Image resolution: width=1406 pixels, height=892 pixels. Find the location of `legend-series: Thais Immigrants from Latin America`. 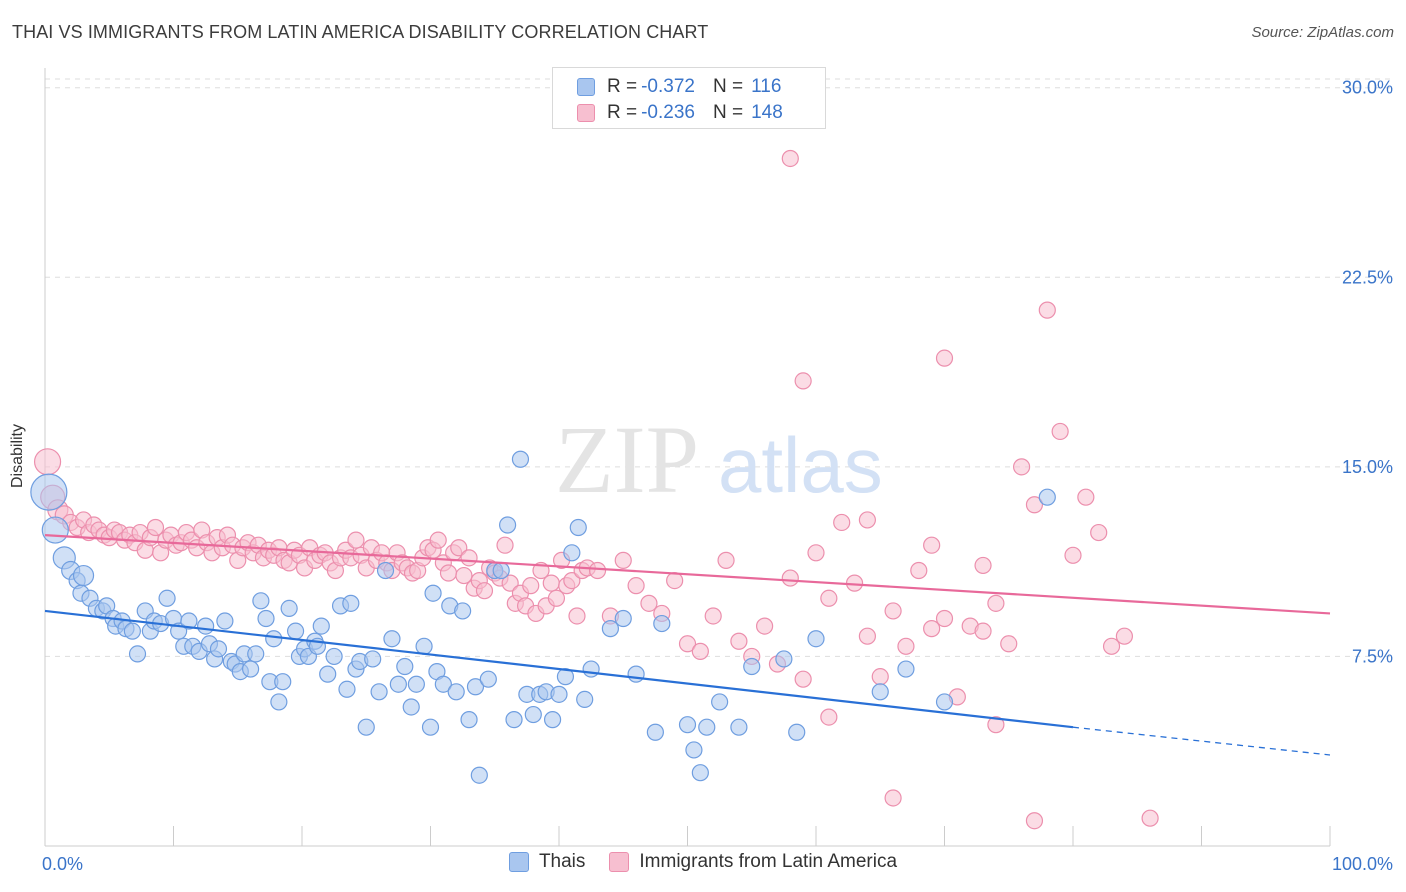

legend-series: Thais Immigrants from Latin America is located at coordinates (703, 862).